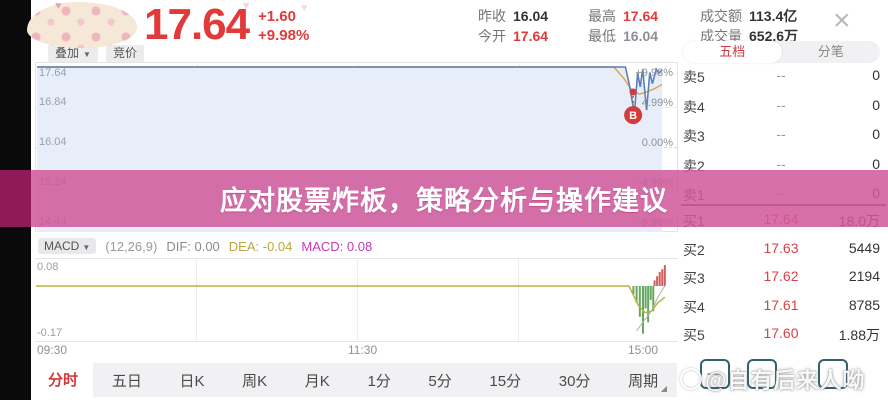 Image resolution: width=888 pixels, height=400 pixels. I want to click on stat-col-high-low: 最高 17.64 最低 16.04, so click(623, 26).